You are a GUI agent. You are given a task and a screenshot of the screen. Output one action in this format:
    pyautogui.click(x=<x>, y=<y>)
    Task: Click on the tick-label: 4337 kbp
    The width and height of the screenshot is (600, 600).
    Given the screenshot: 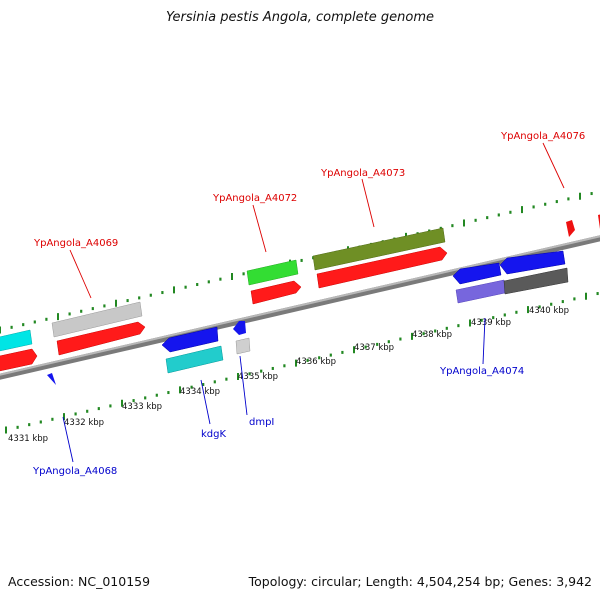 What is the action you would take?
    pyautogui.click(x=374, y=348)
    